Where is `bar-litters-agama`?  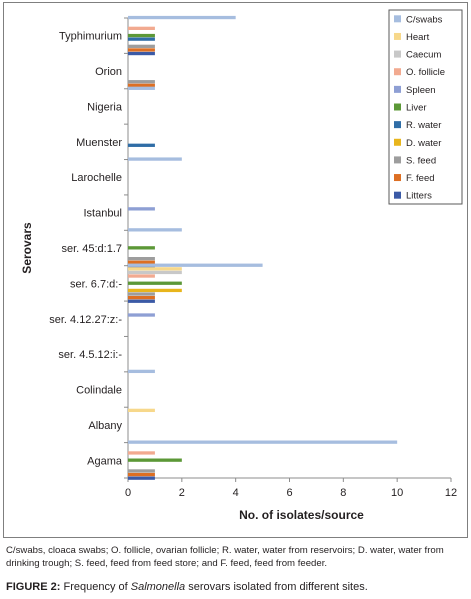 bar-litters-agama is located at coordinates (141, 478).